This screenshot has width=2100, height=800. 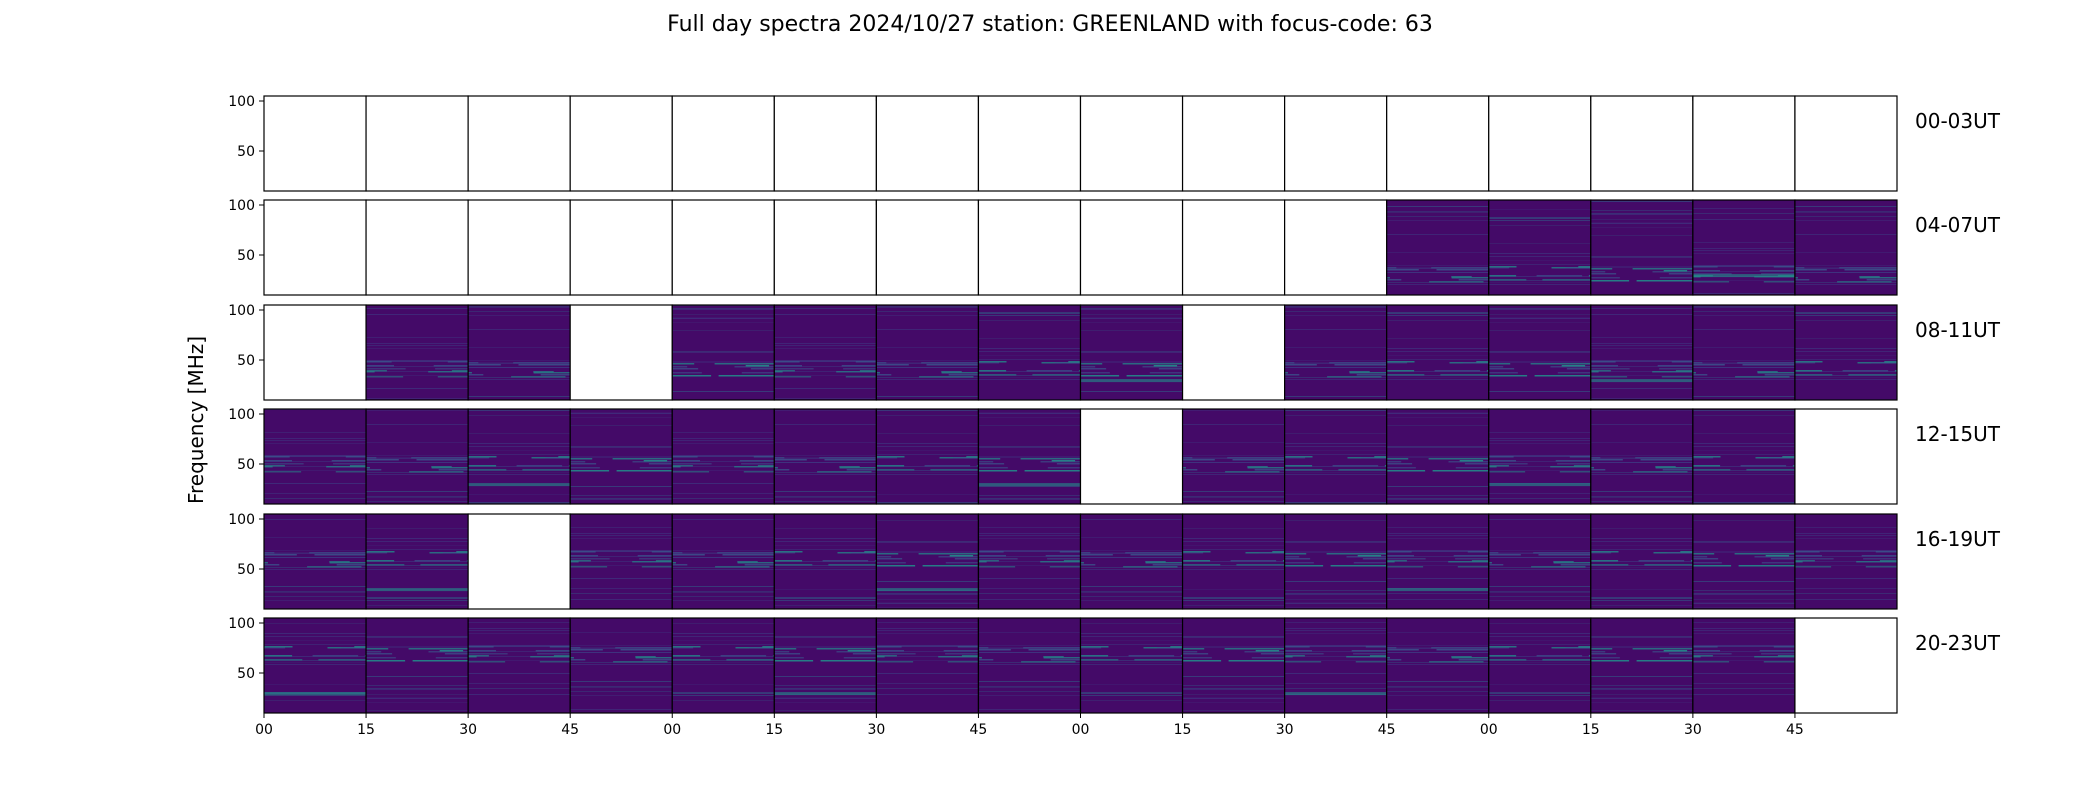 I want to click on row-time-label: 08-11UT, so click(x=1958, y=330).